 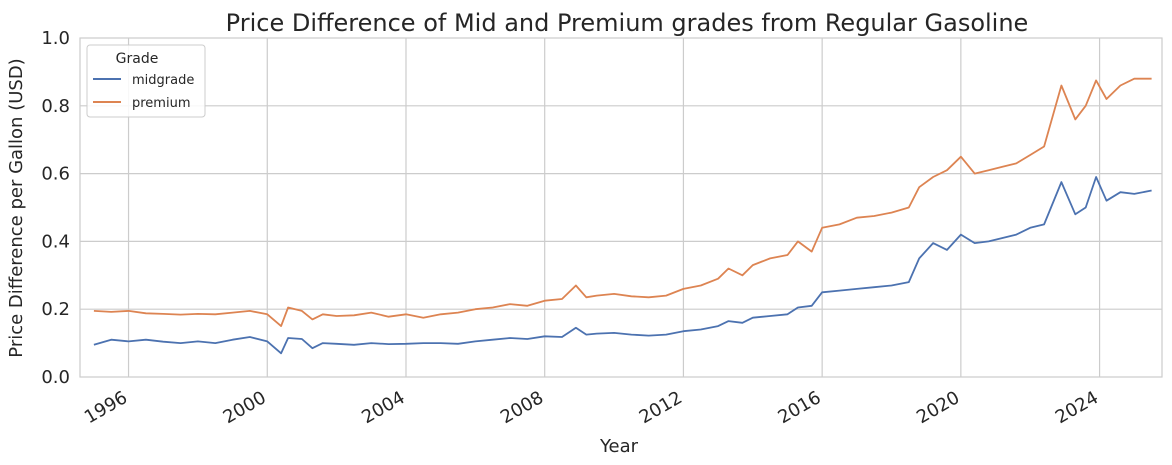 I want to click on x-tick-label: 2020, so click(x=938, y=407).